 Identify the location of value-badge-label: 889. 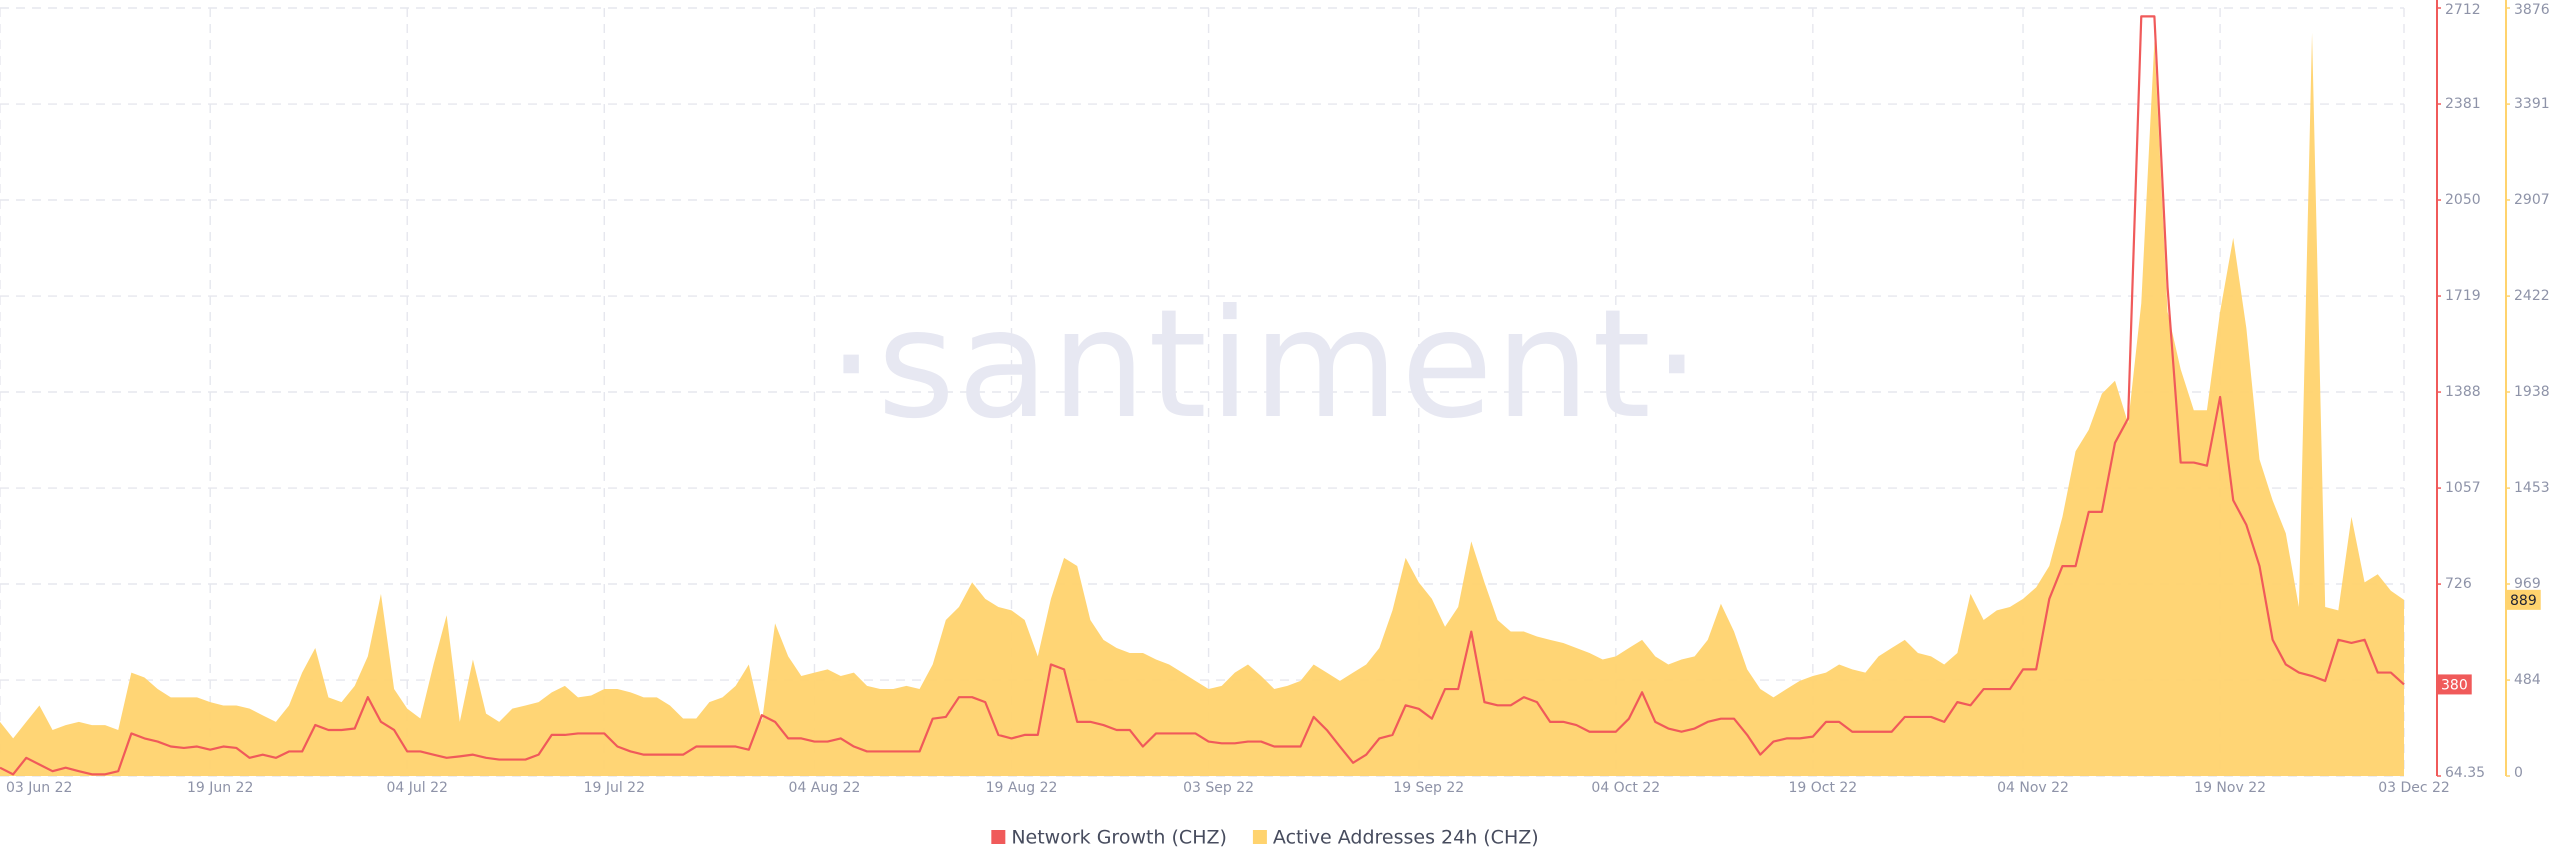
(2523, 601).